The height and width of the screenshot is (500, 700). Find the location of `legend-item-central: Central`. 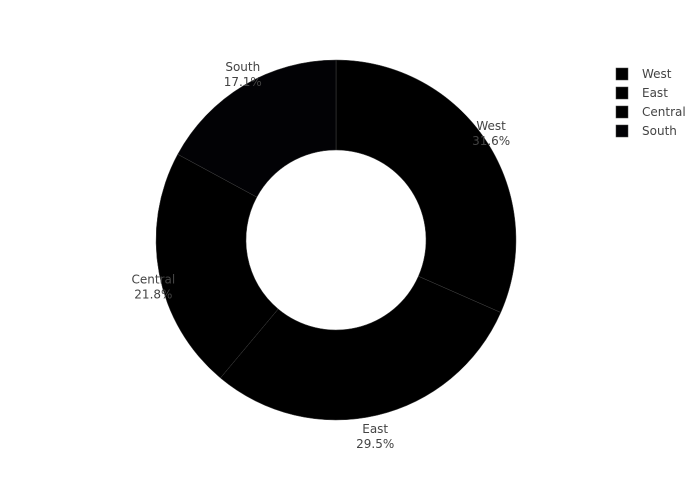

legend-item-central: Central is located at coordinates (650, 112).